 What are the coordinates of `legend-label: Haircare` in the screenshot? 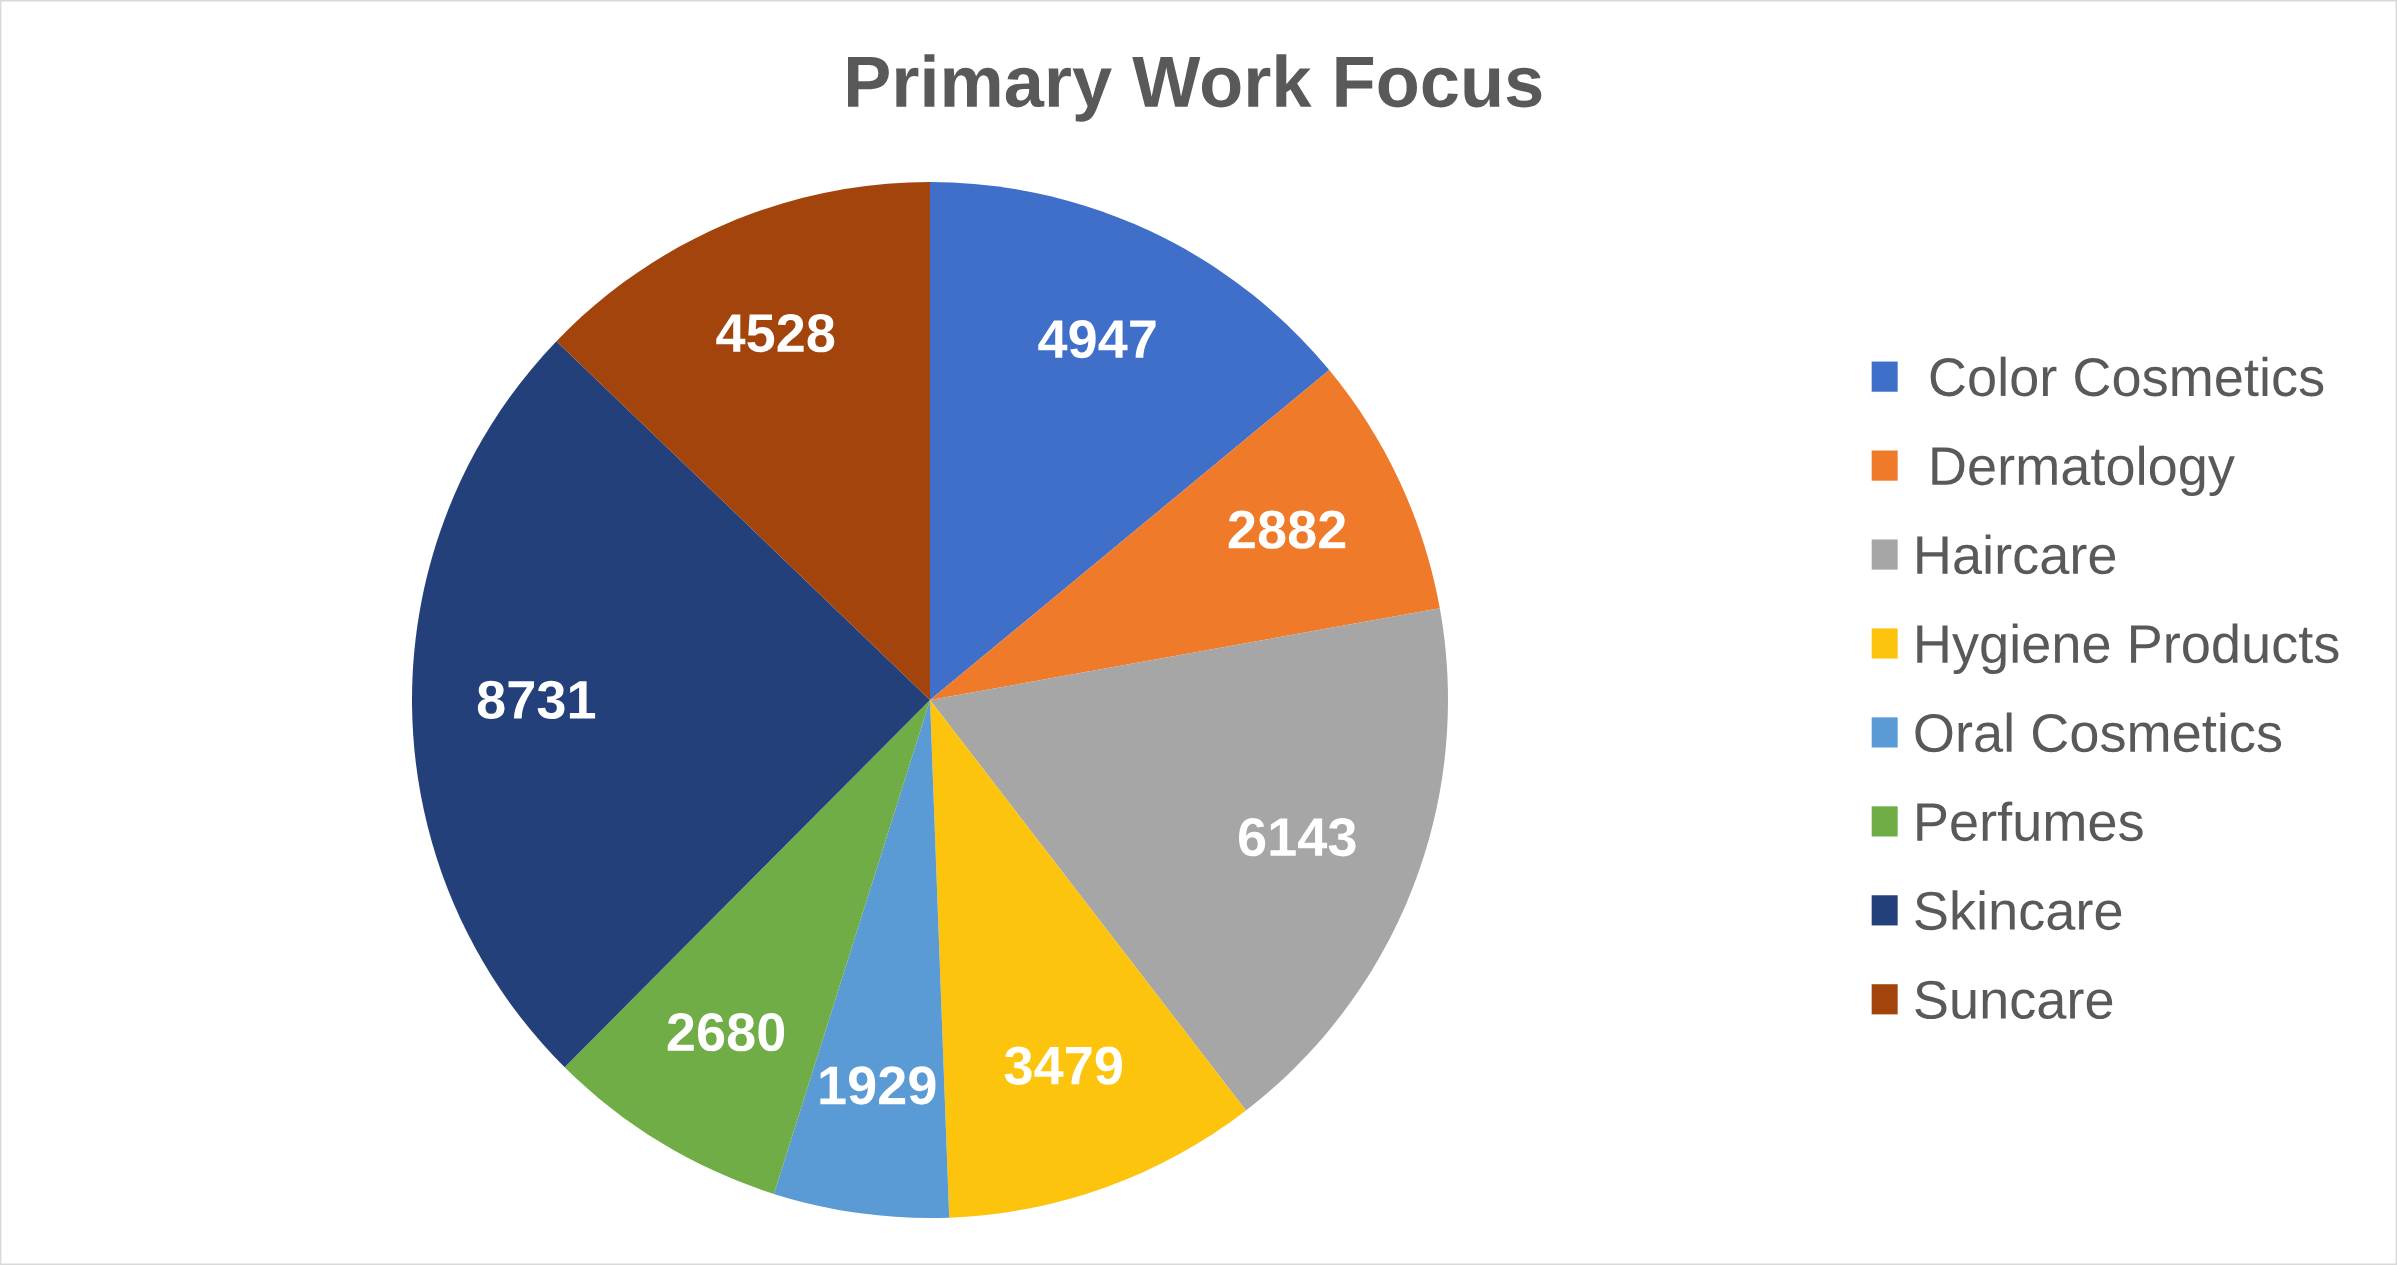 It's located at (2016, 554).